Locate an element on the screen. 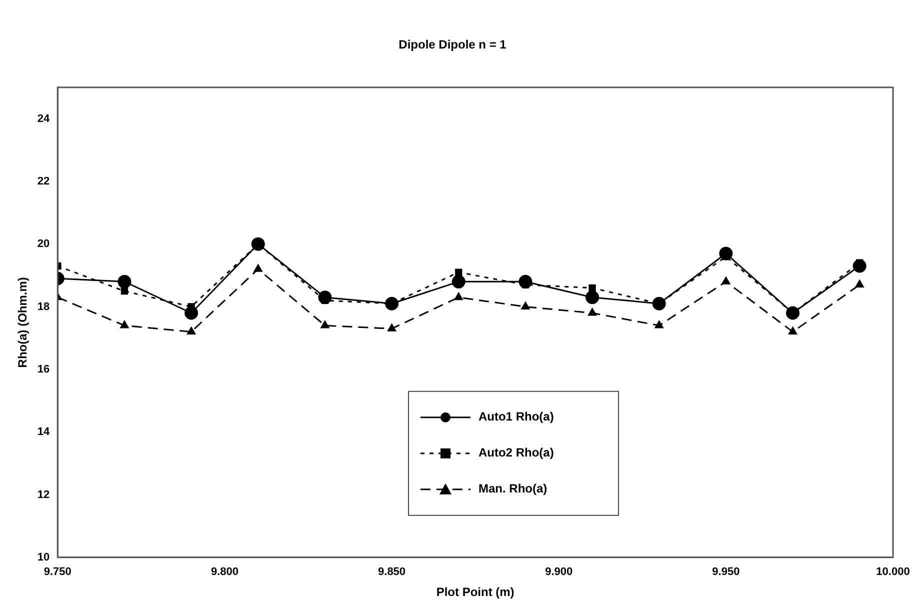  y-tick-label: 10 is located at coordinates (43, 557).